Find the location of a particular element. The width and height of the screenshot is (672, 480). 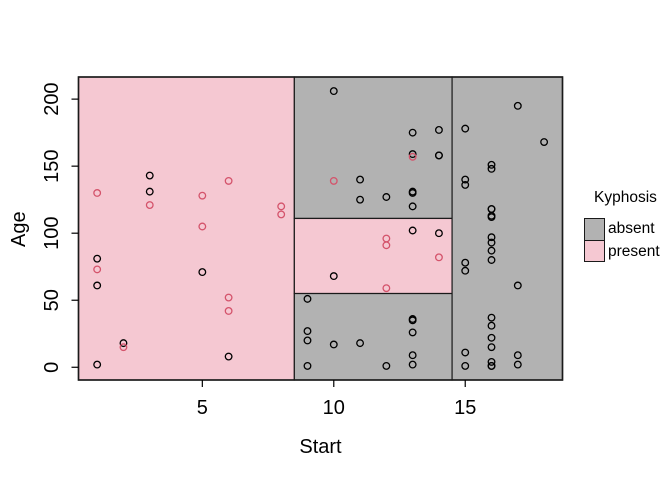

y-tick-label: 50 is located at coordinates (52, 300).